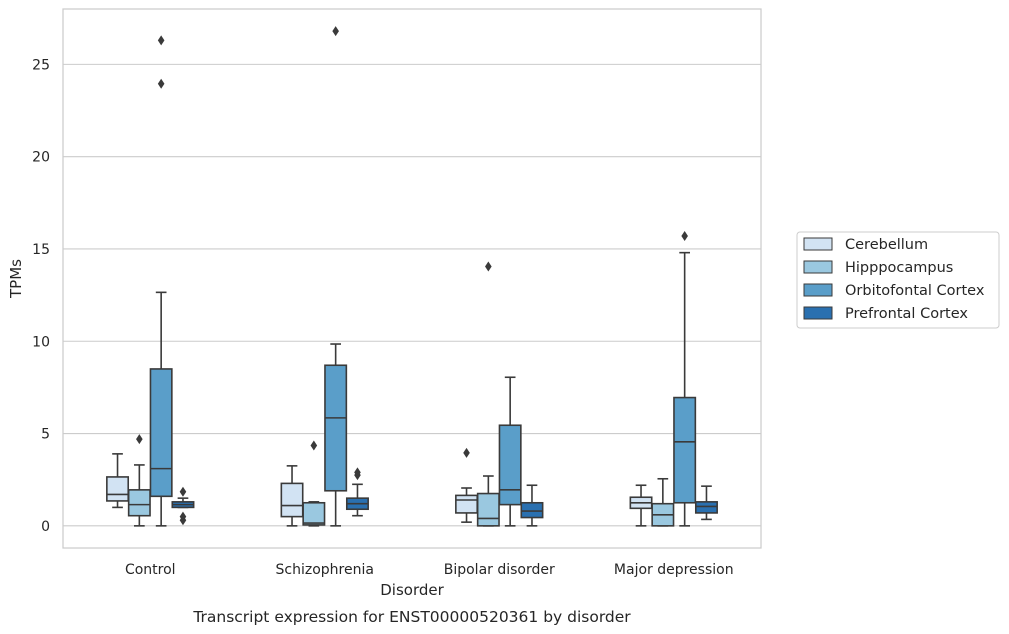  I want to click on legend-label: Hipppocampus, so click(899, 268).